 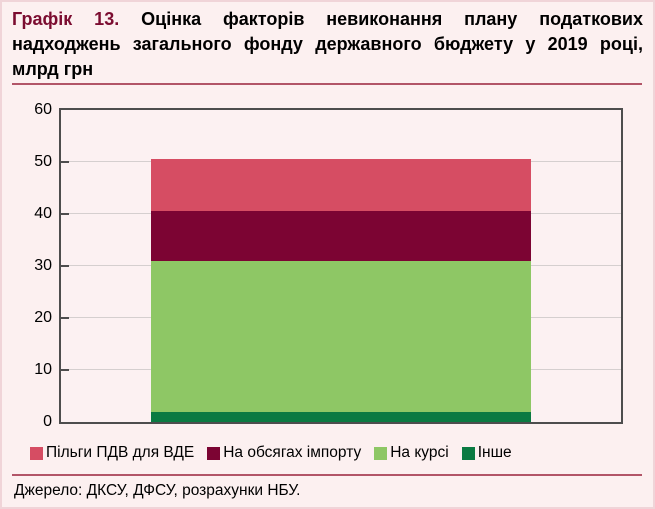 I want to click on legend-item-0: Пільги ПДВ для ВДЕ, so click(x=112, y=453).